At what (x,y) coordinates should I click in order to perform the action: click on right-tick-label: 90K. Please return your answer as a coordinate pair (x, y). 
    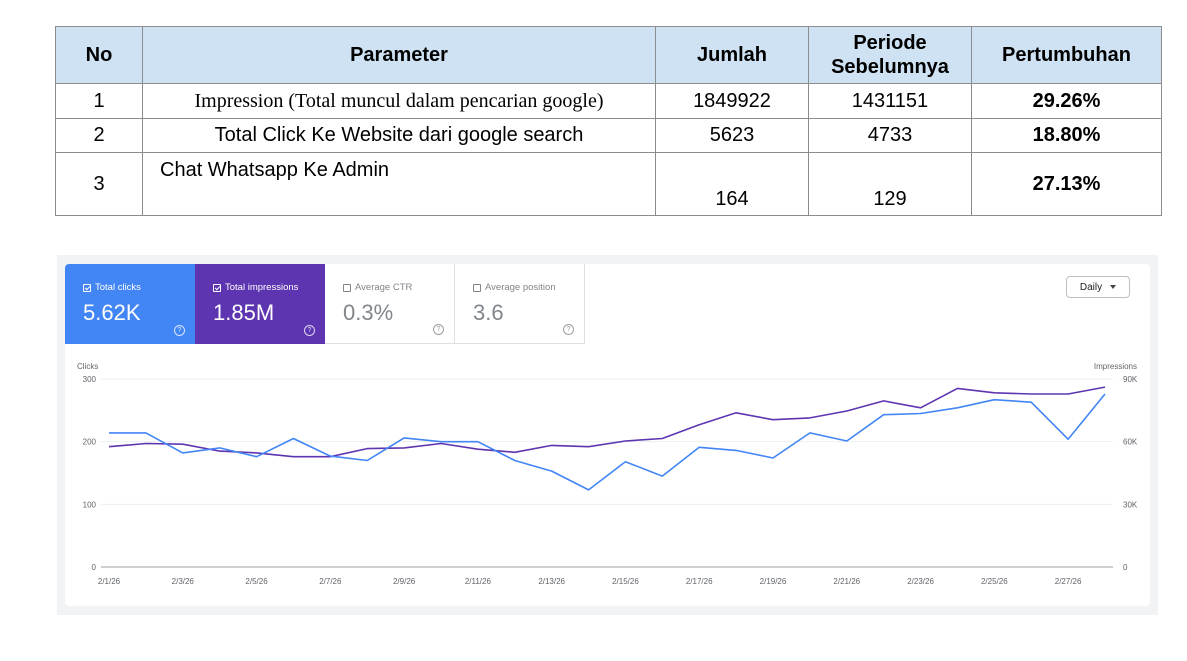
    Looking at the image, I should click on (1130, 379).